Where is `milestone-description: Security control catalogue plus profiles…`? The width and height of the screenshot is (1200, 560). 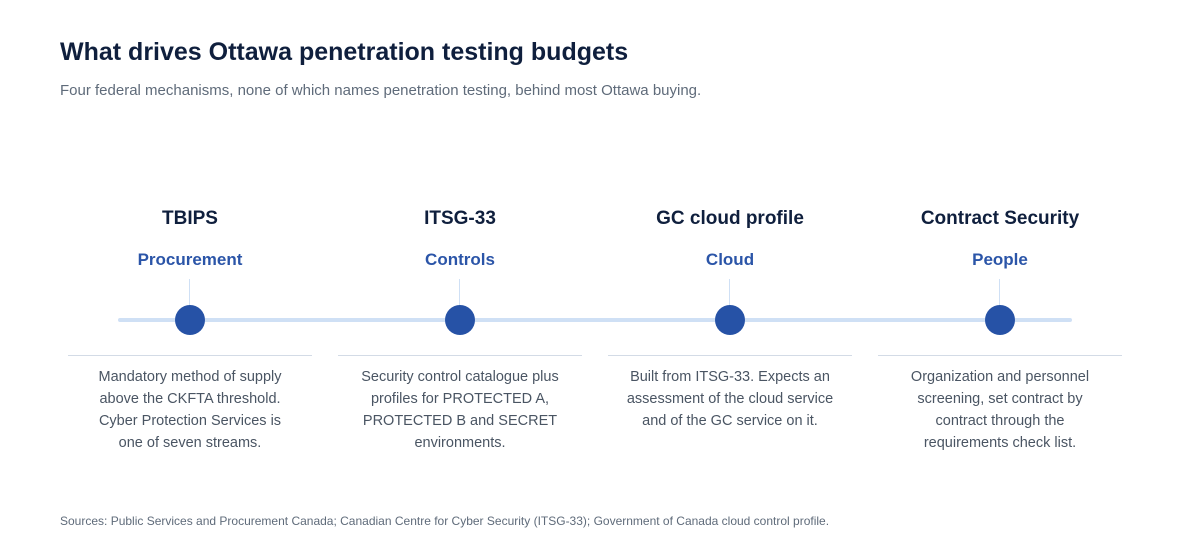 milestone-description: Security control catalogue plus profiles… is located at coordinates (460, 410).